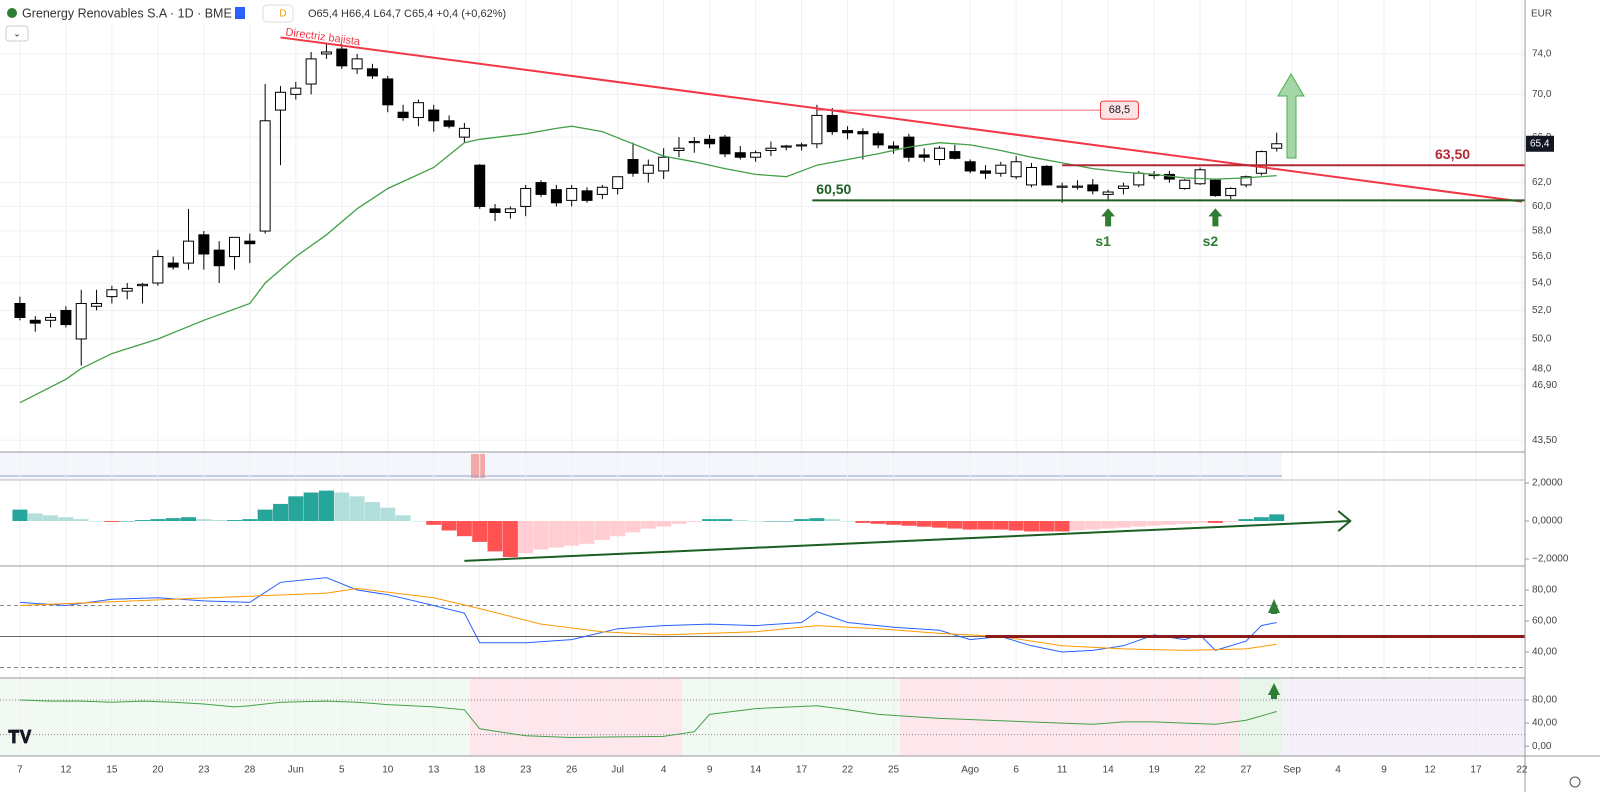 The height and width of the screenshot is (792, 1600). I want to click on x-tick-label: Jul, so click(617, 770).